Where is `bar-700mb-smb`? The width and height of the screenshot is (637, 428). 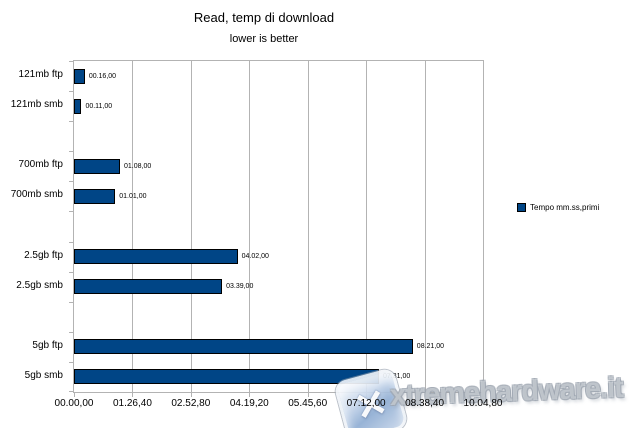 bar-700mb-smb is located at coordinates (95, 196).